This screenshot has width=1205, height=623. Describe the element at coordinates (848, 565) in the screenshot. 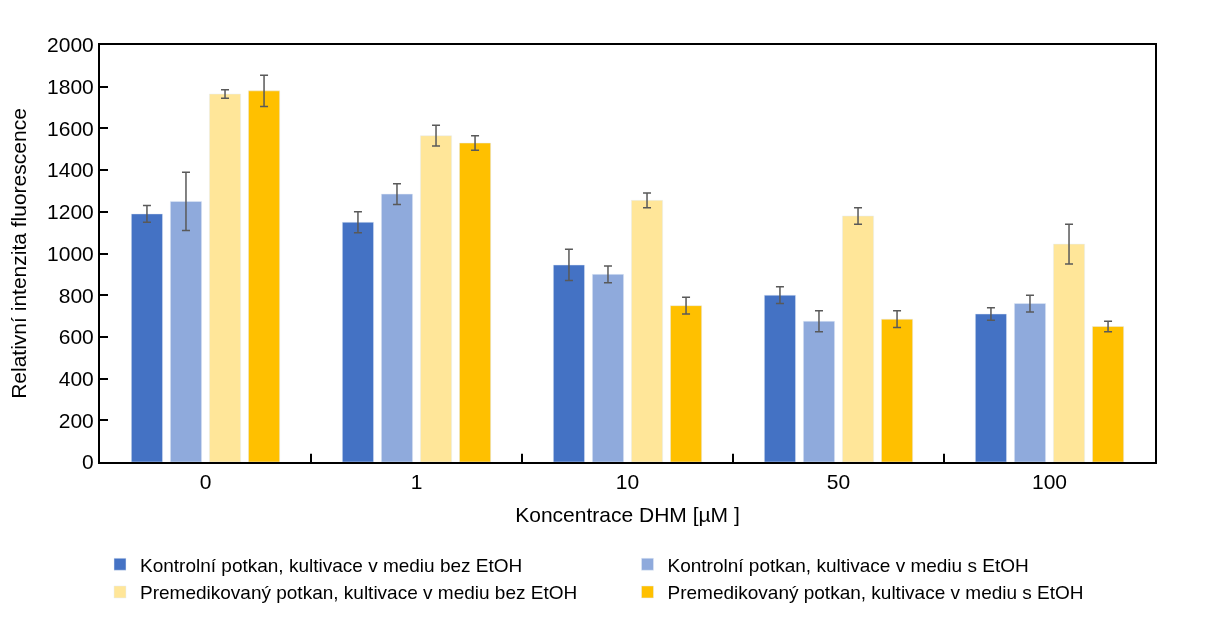

I see `legend-label: Kontrolní potkan, kultivace v mediu s EtOH` at that location.